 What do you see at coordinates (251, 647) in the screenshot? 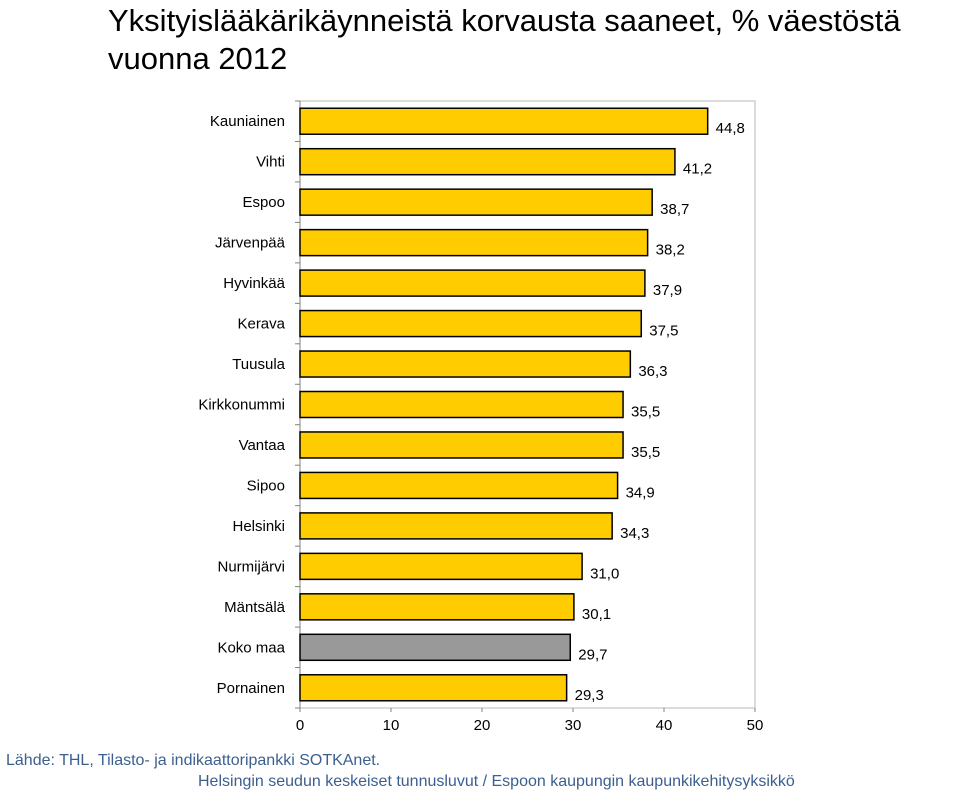
I see `category-label: Koko maa` at bounding box center [251, 647].